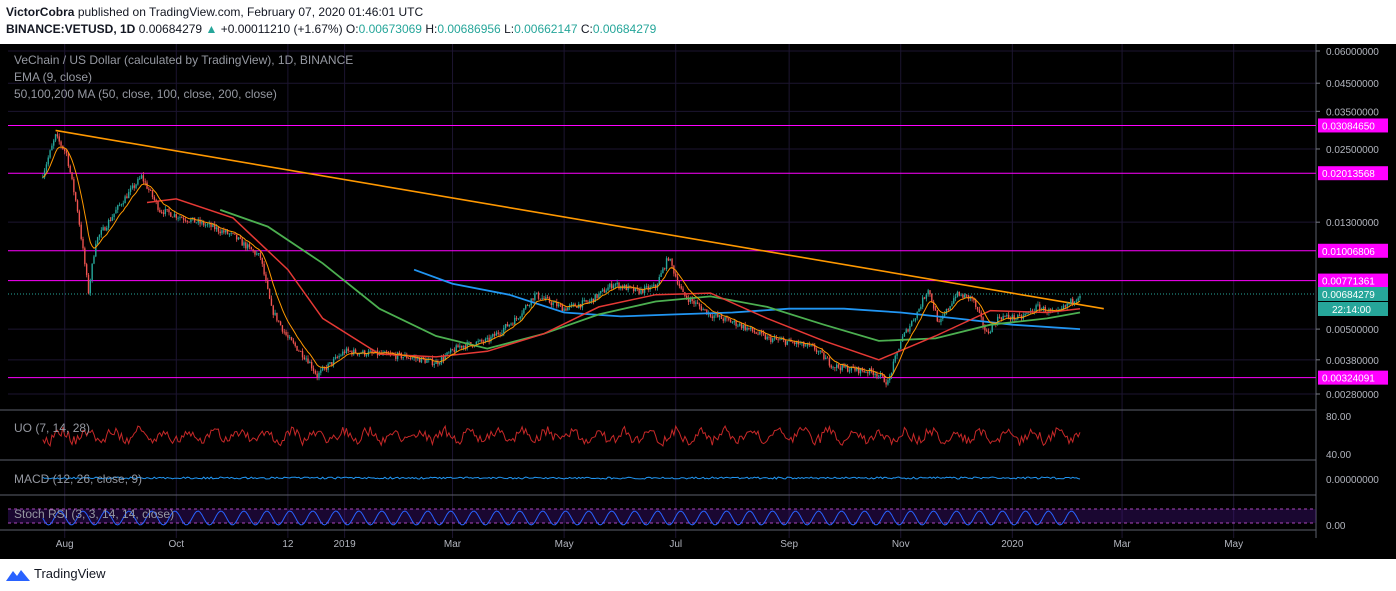 This screenshot has height=591, width=1396. I want to click on macd-line, so click(561, 478).